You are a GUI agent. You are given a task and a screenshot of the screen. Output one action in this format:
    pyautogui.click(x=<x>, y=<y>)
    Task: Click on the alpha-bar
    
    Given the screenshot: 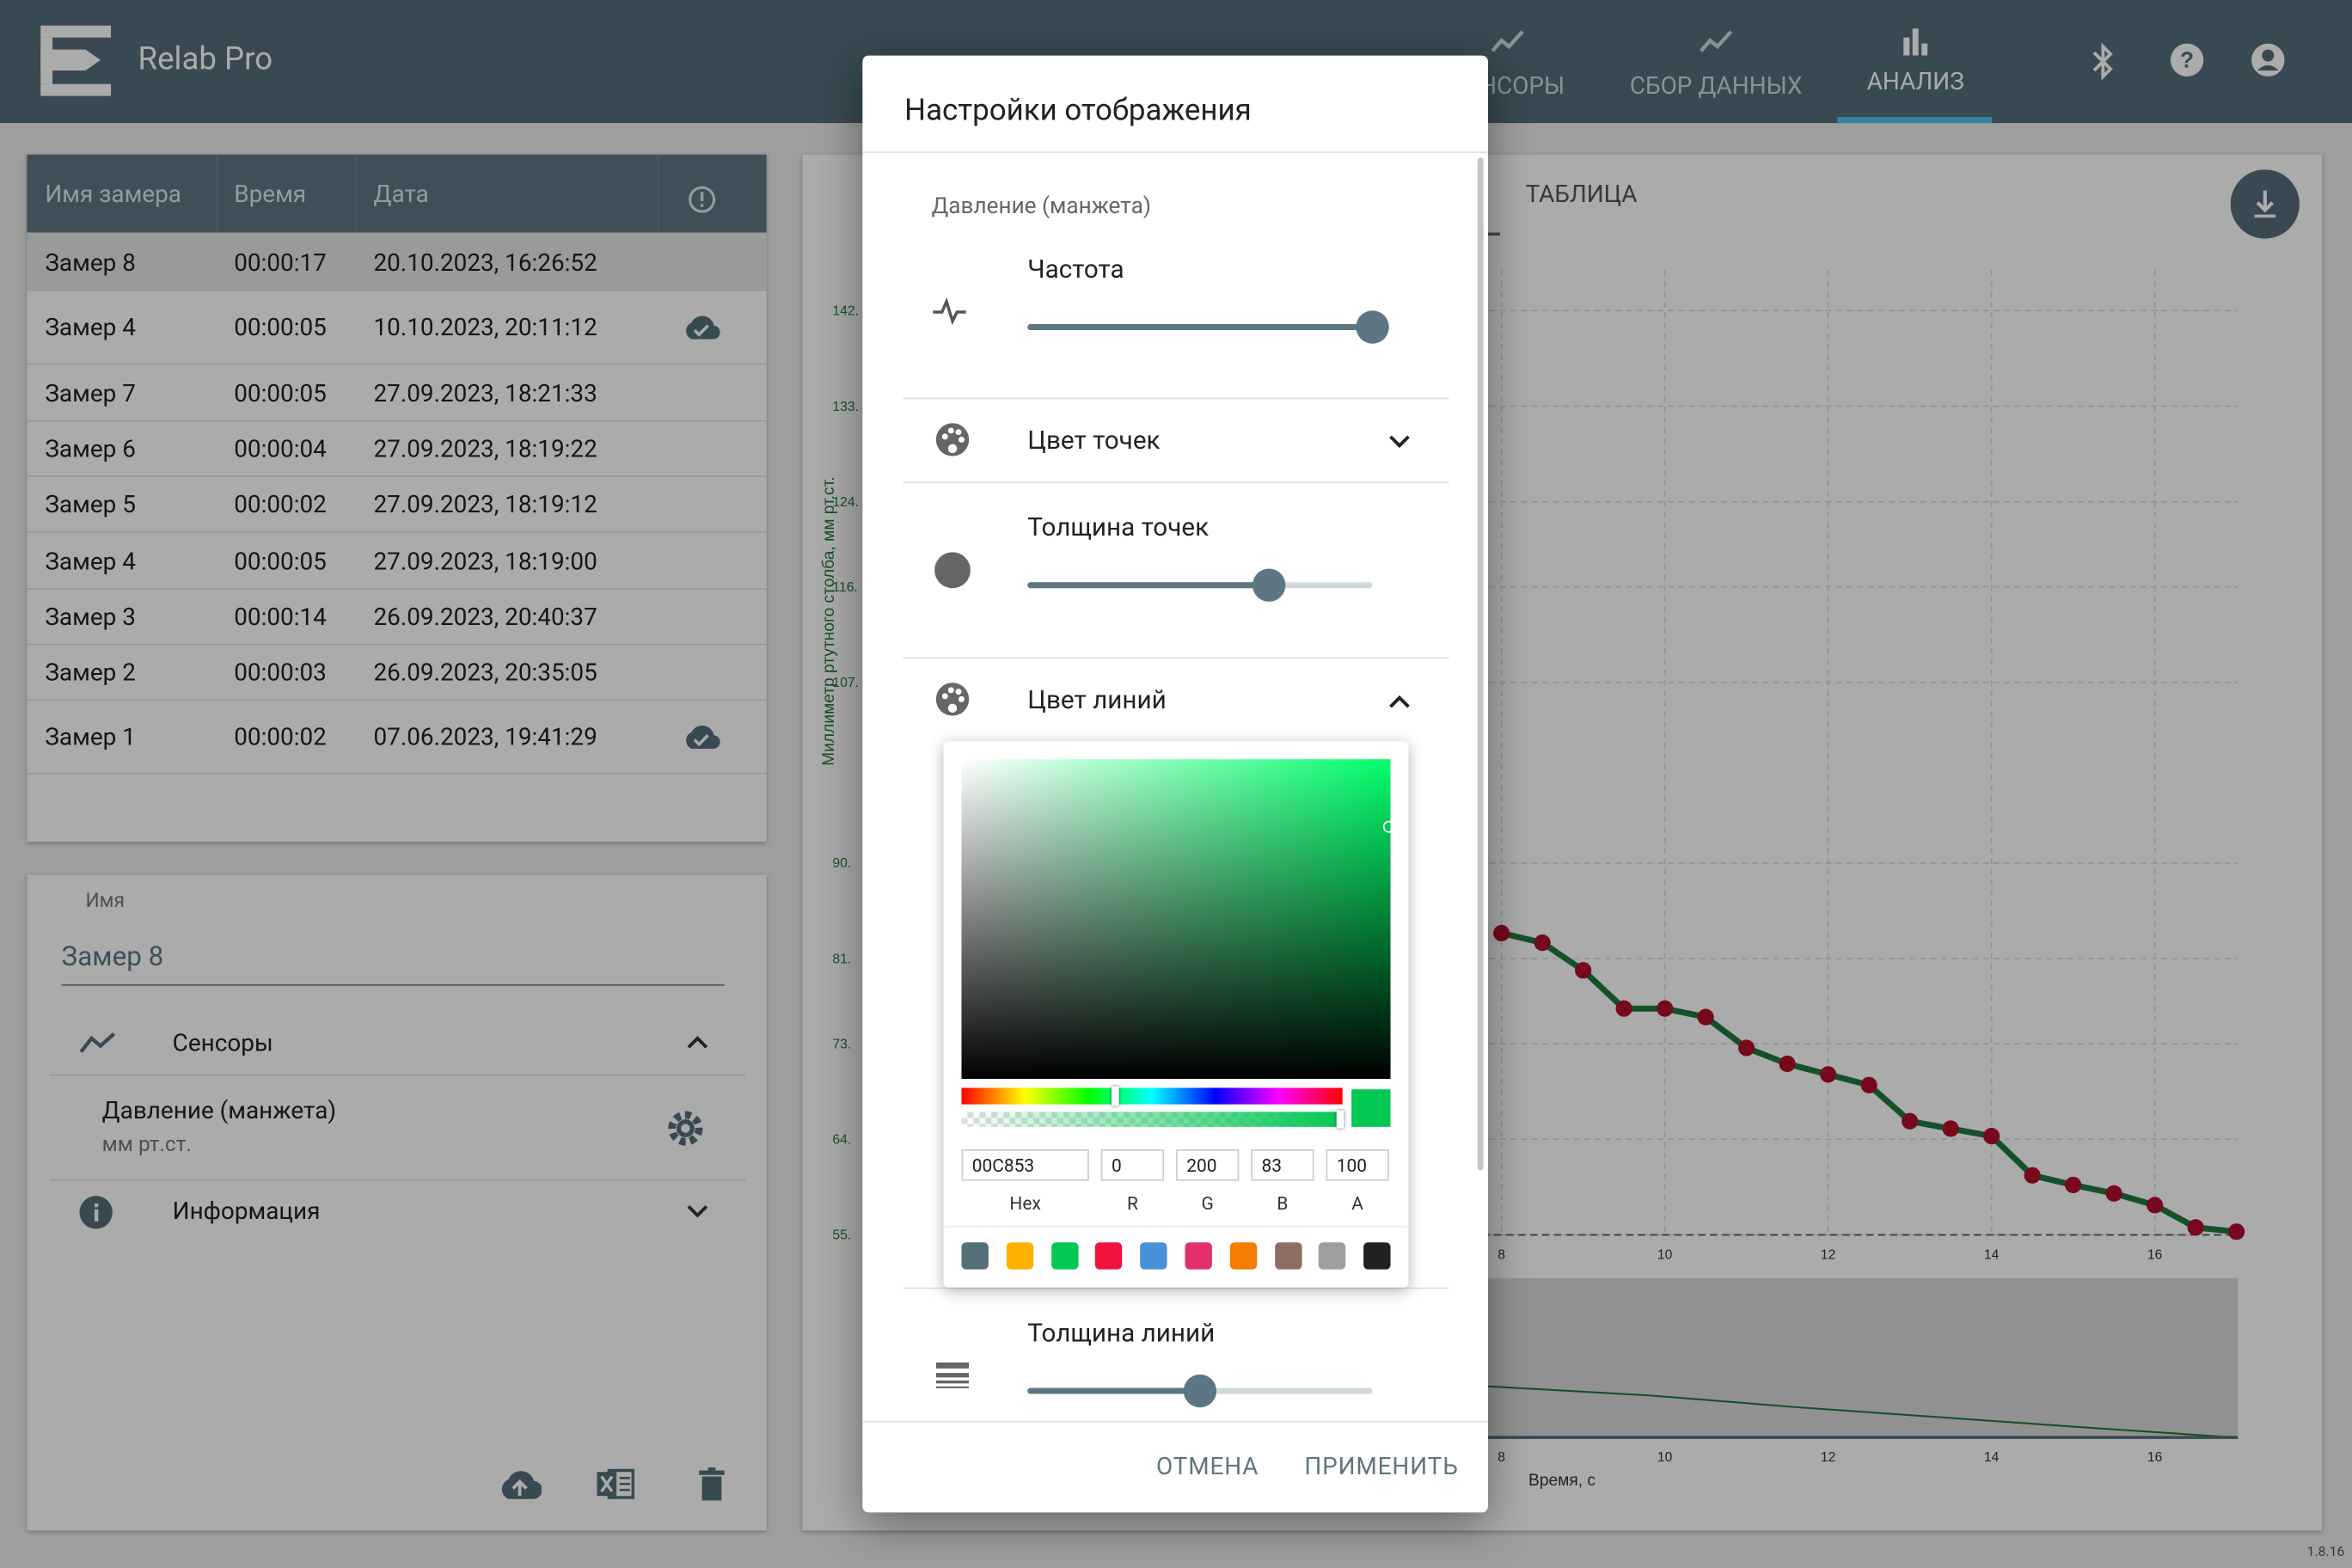 What is the action you would take?
    pyautogui.click(x=1152, y=1119)
    